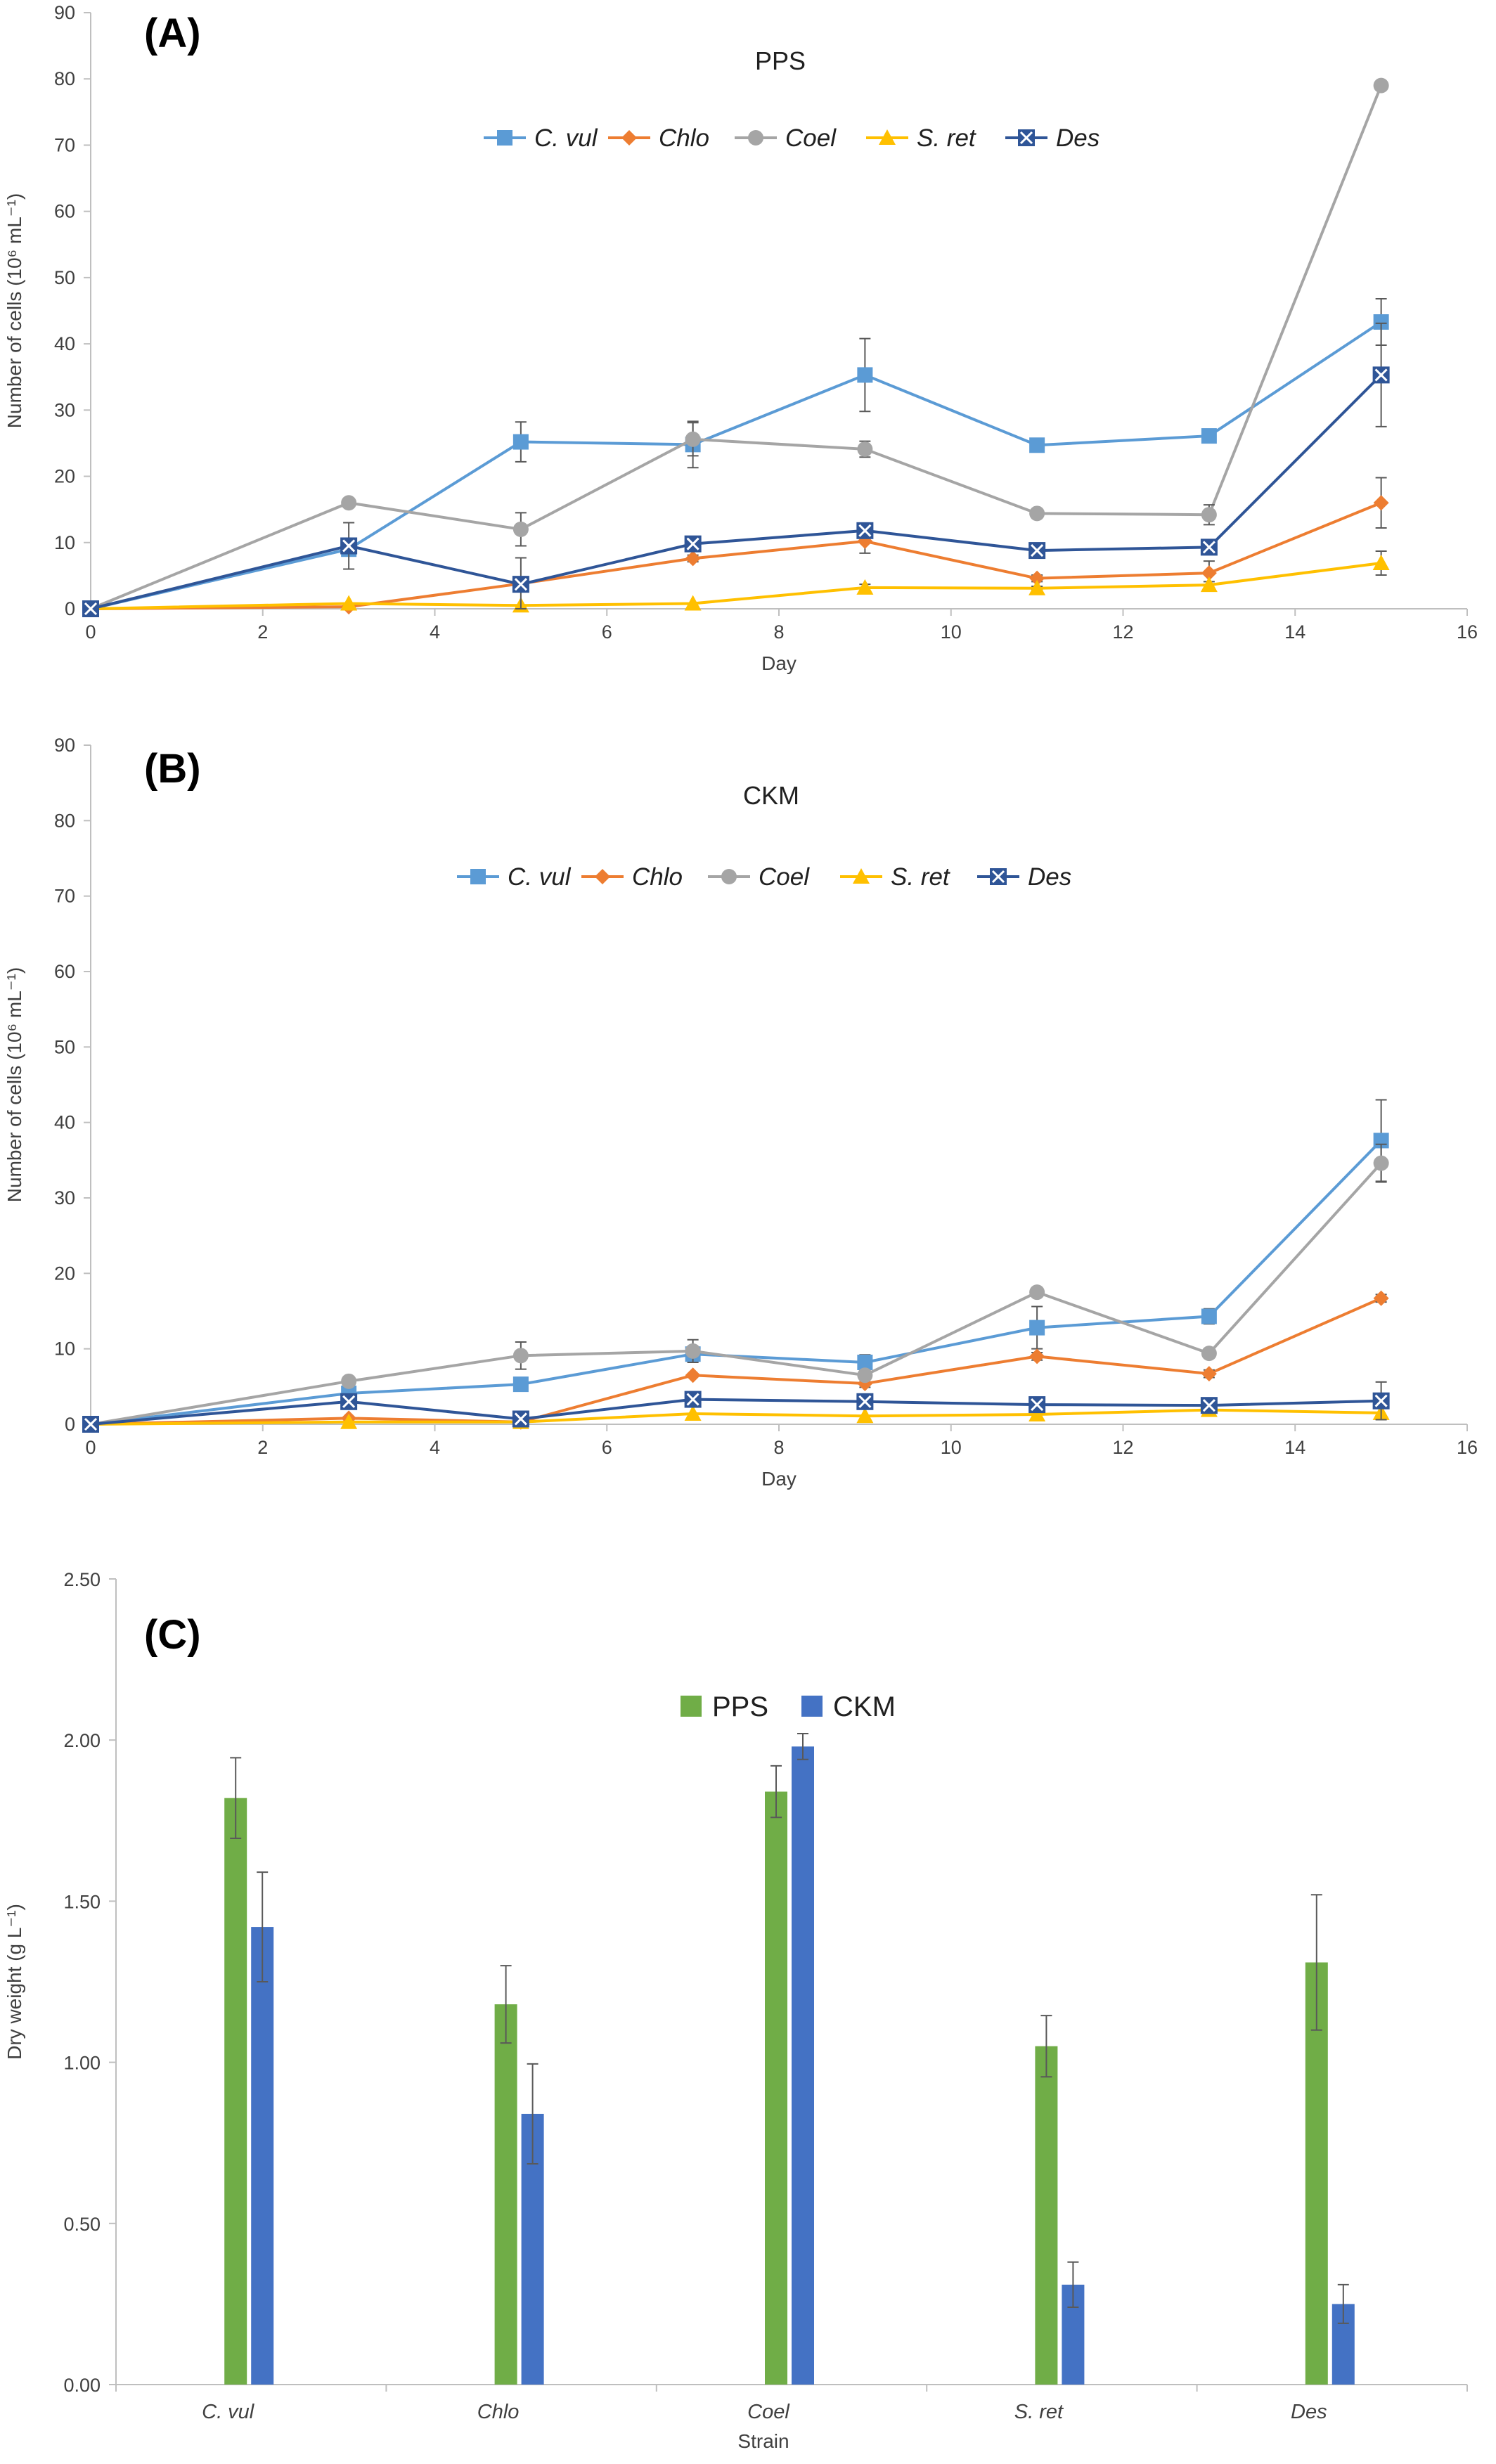  I want to click on panel-b-y-tick-label: 10, so click(64, 1349).